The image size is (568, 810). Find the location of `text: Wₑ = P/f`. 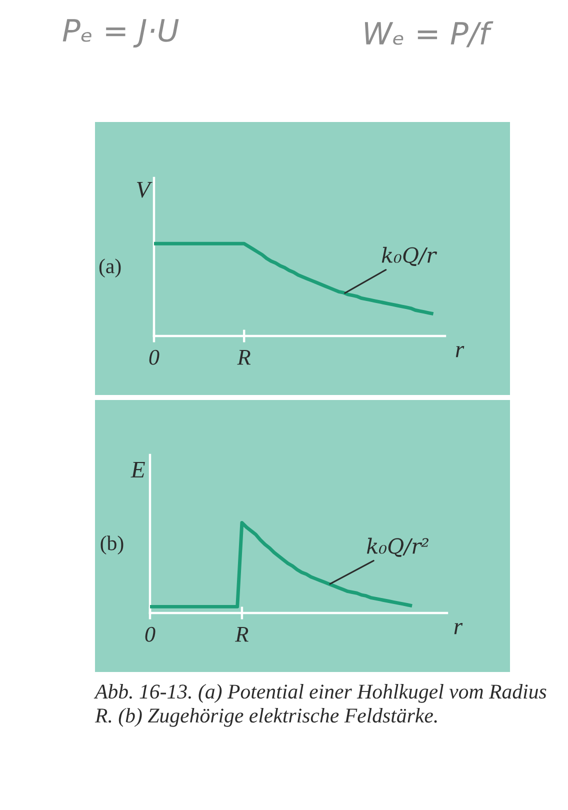

text: Wₑ = P/f is located at coordinates (429, 34).